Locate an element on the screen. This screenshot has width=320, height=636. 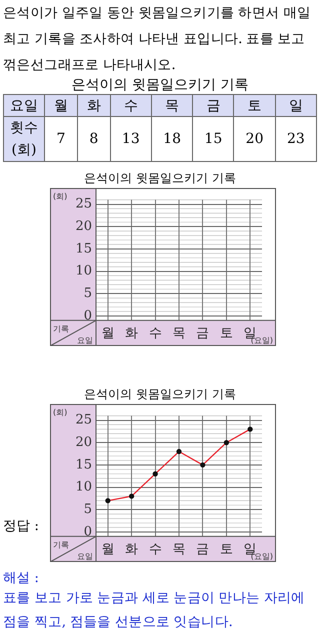
text: 은석이가 일주일 동안 윗몸일으키기를 하면서 매일 최고 기록을 조사하여 나타낸 표입니다. 표를 보고 꺾은선그래프로 나타내시오. is located at coordinates (157, 39).